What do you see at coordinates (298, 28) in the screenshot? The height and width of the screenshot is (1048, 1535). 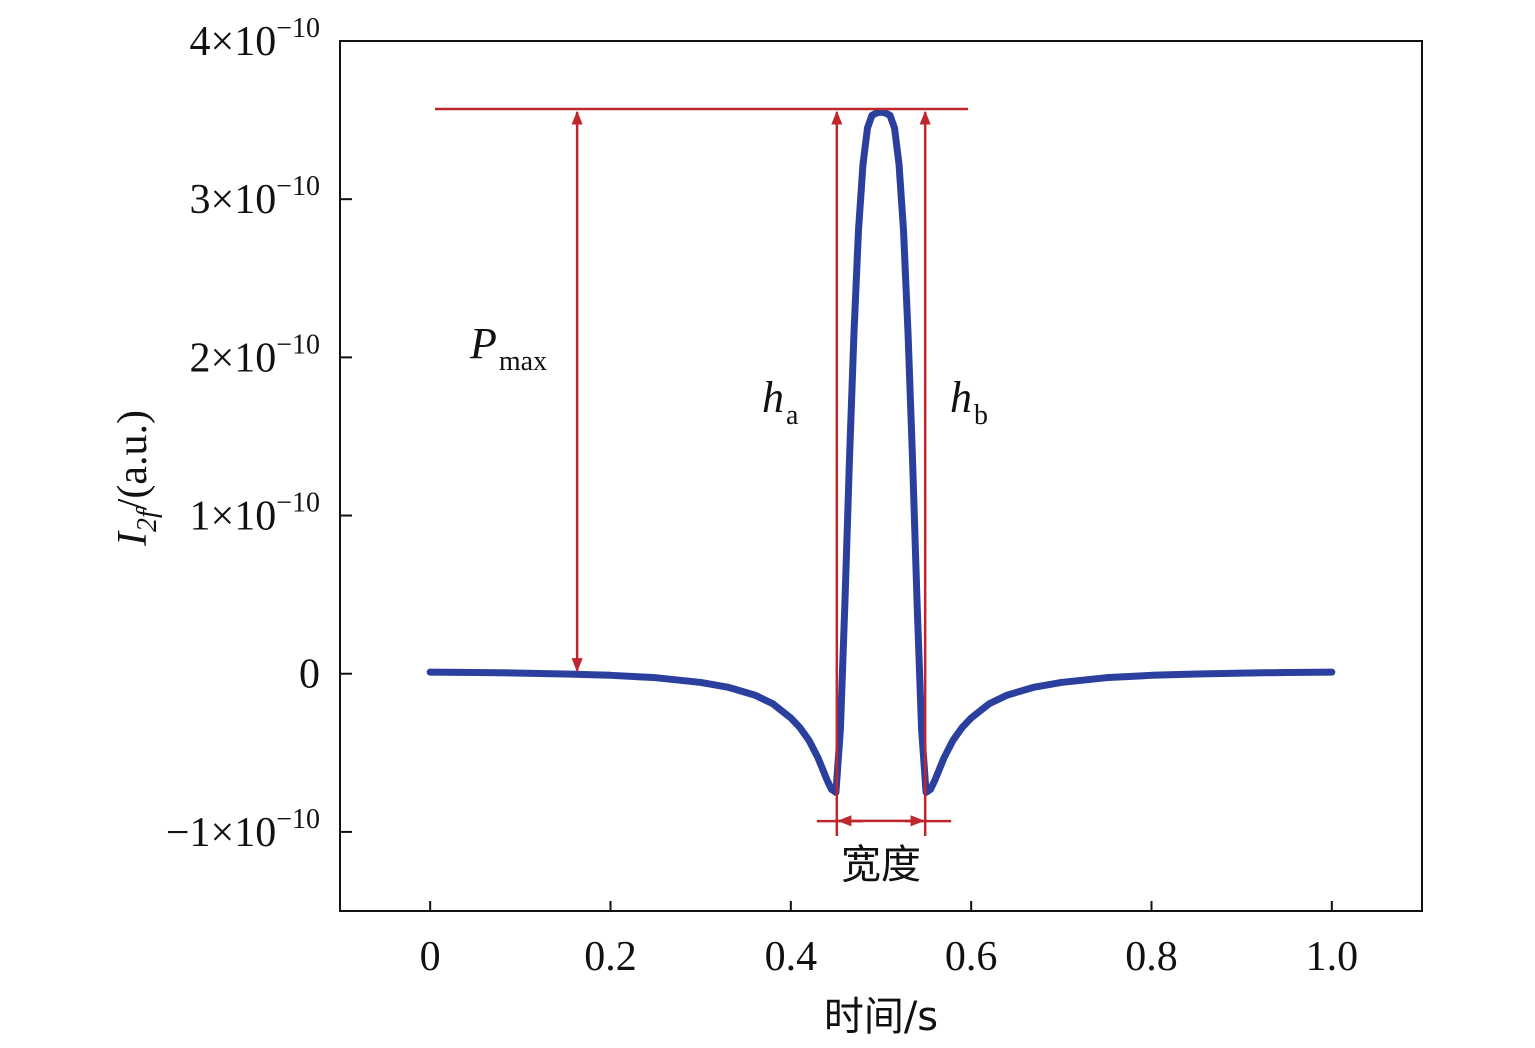 I see `y-tick-exponent-0: −10` at bounding box center [298, 28].